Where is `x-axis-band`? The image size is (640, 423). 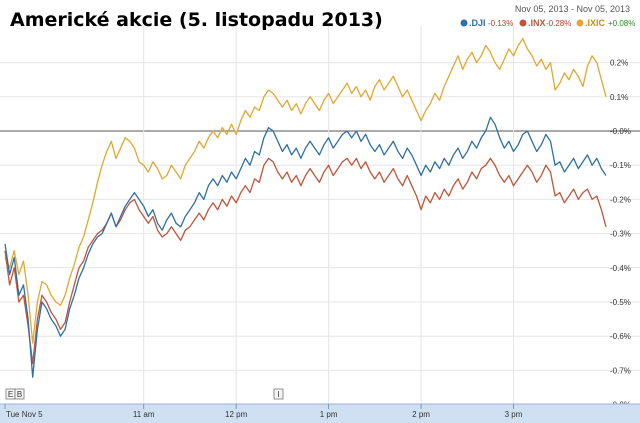 x-axis-band is located at coordinates (320, 413).